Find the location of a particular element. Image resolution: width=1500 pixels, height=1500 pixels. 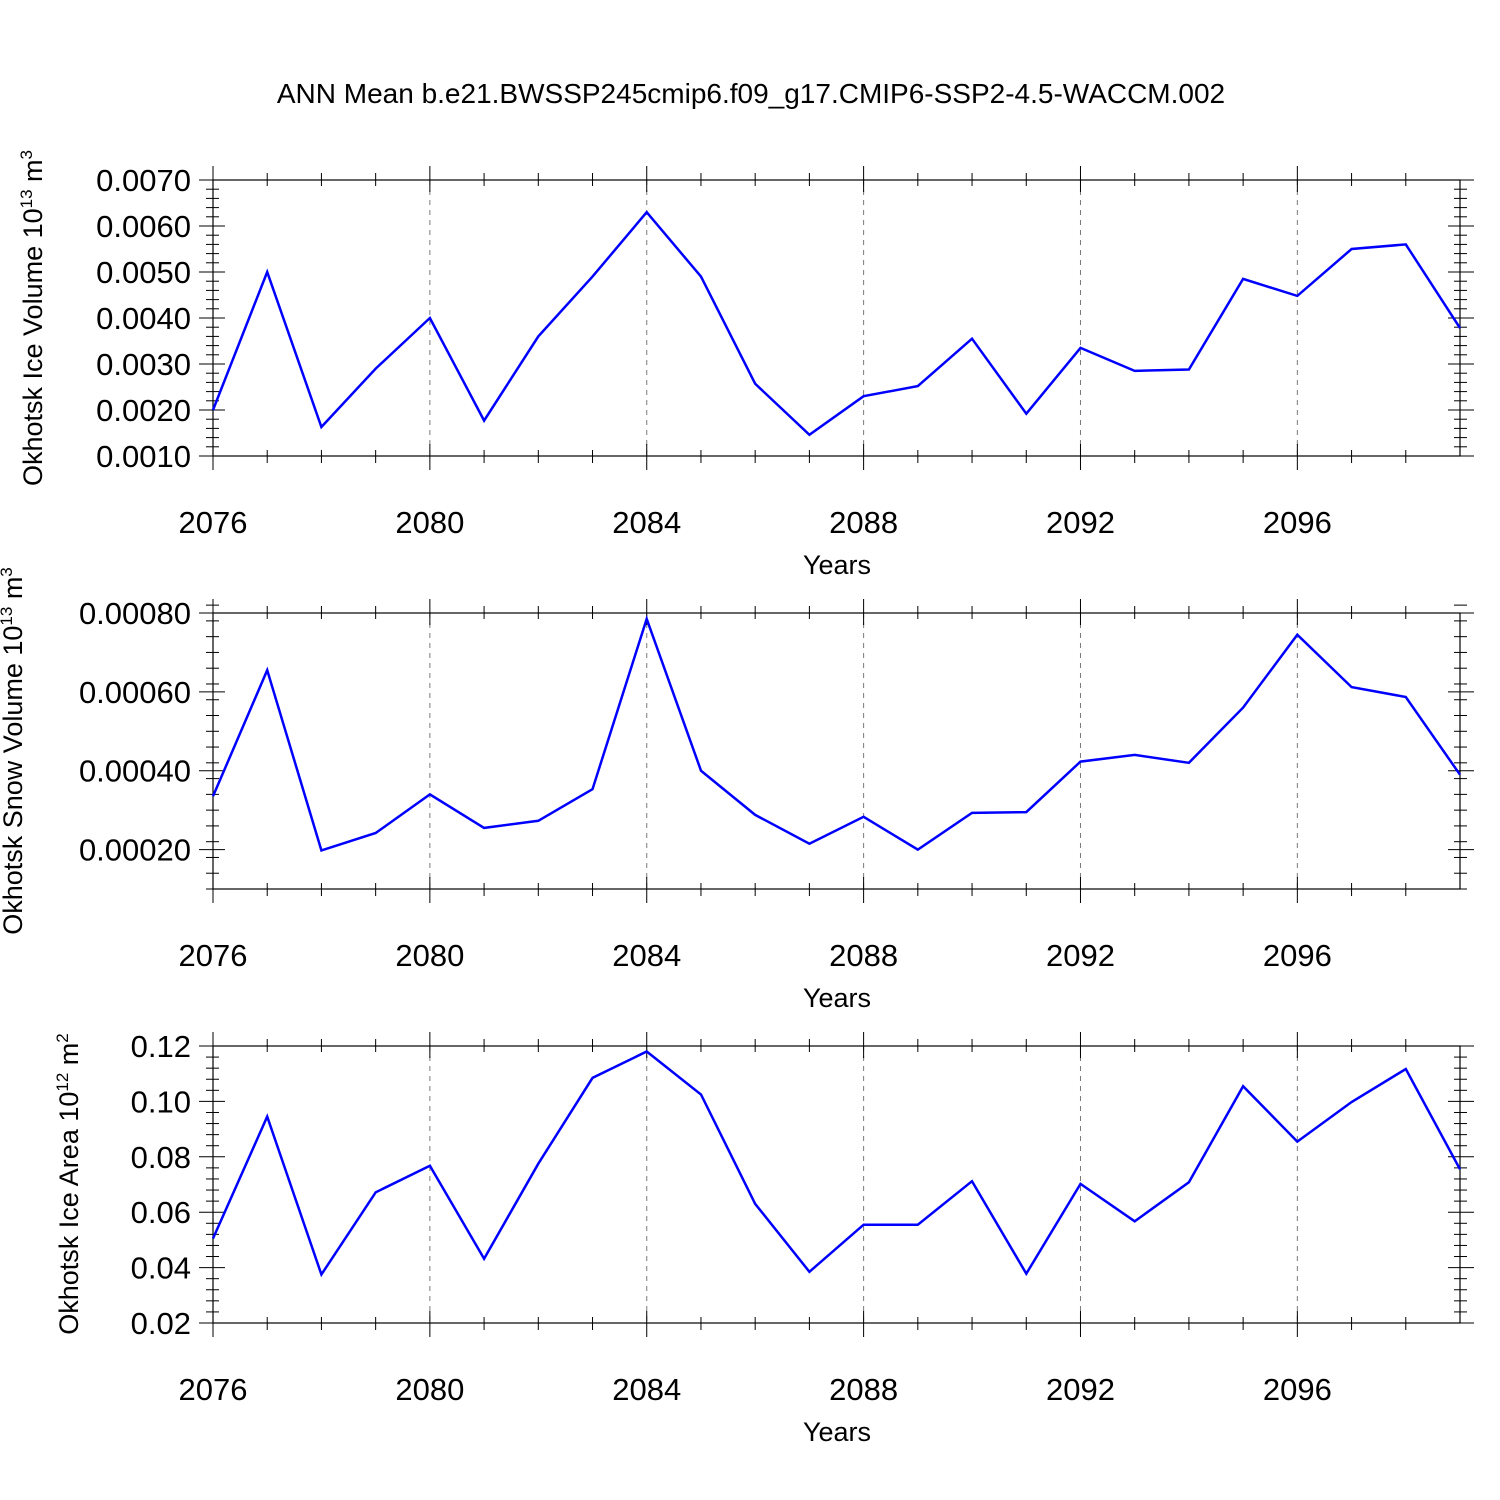

y-tick-label: 0.0040 is located at coordinates (143, 318).